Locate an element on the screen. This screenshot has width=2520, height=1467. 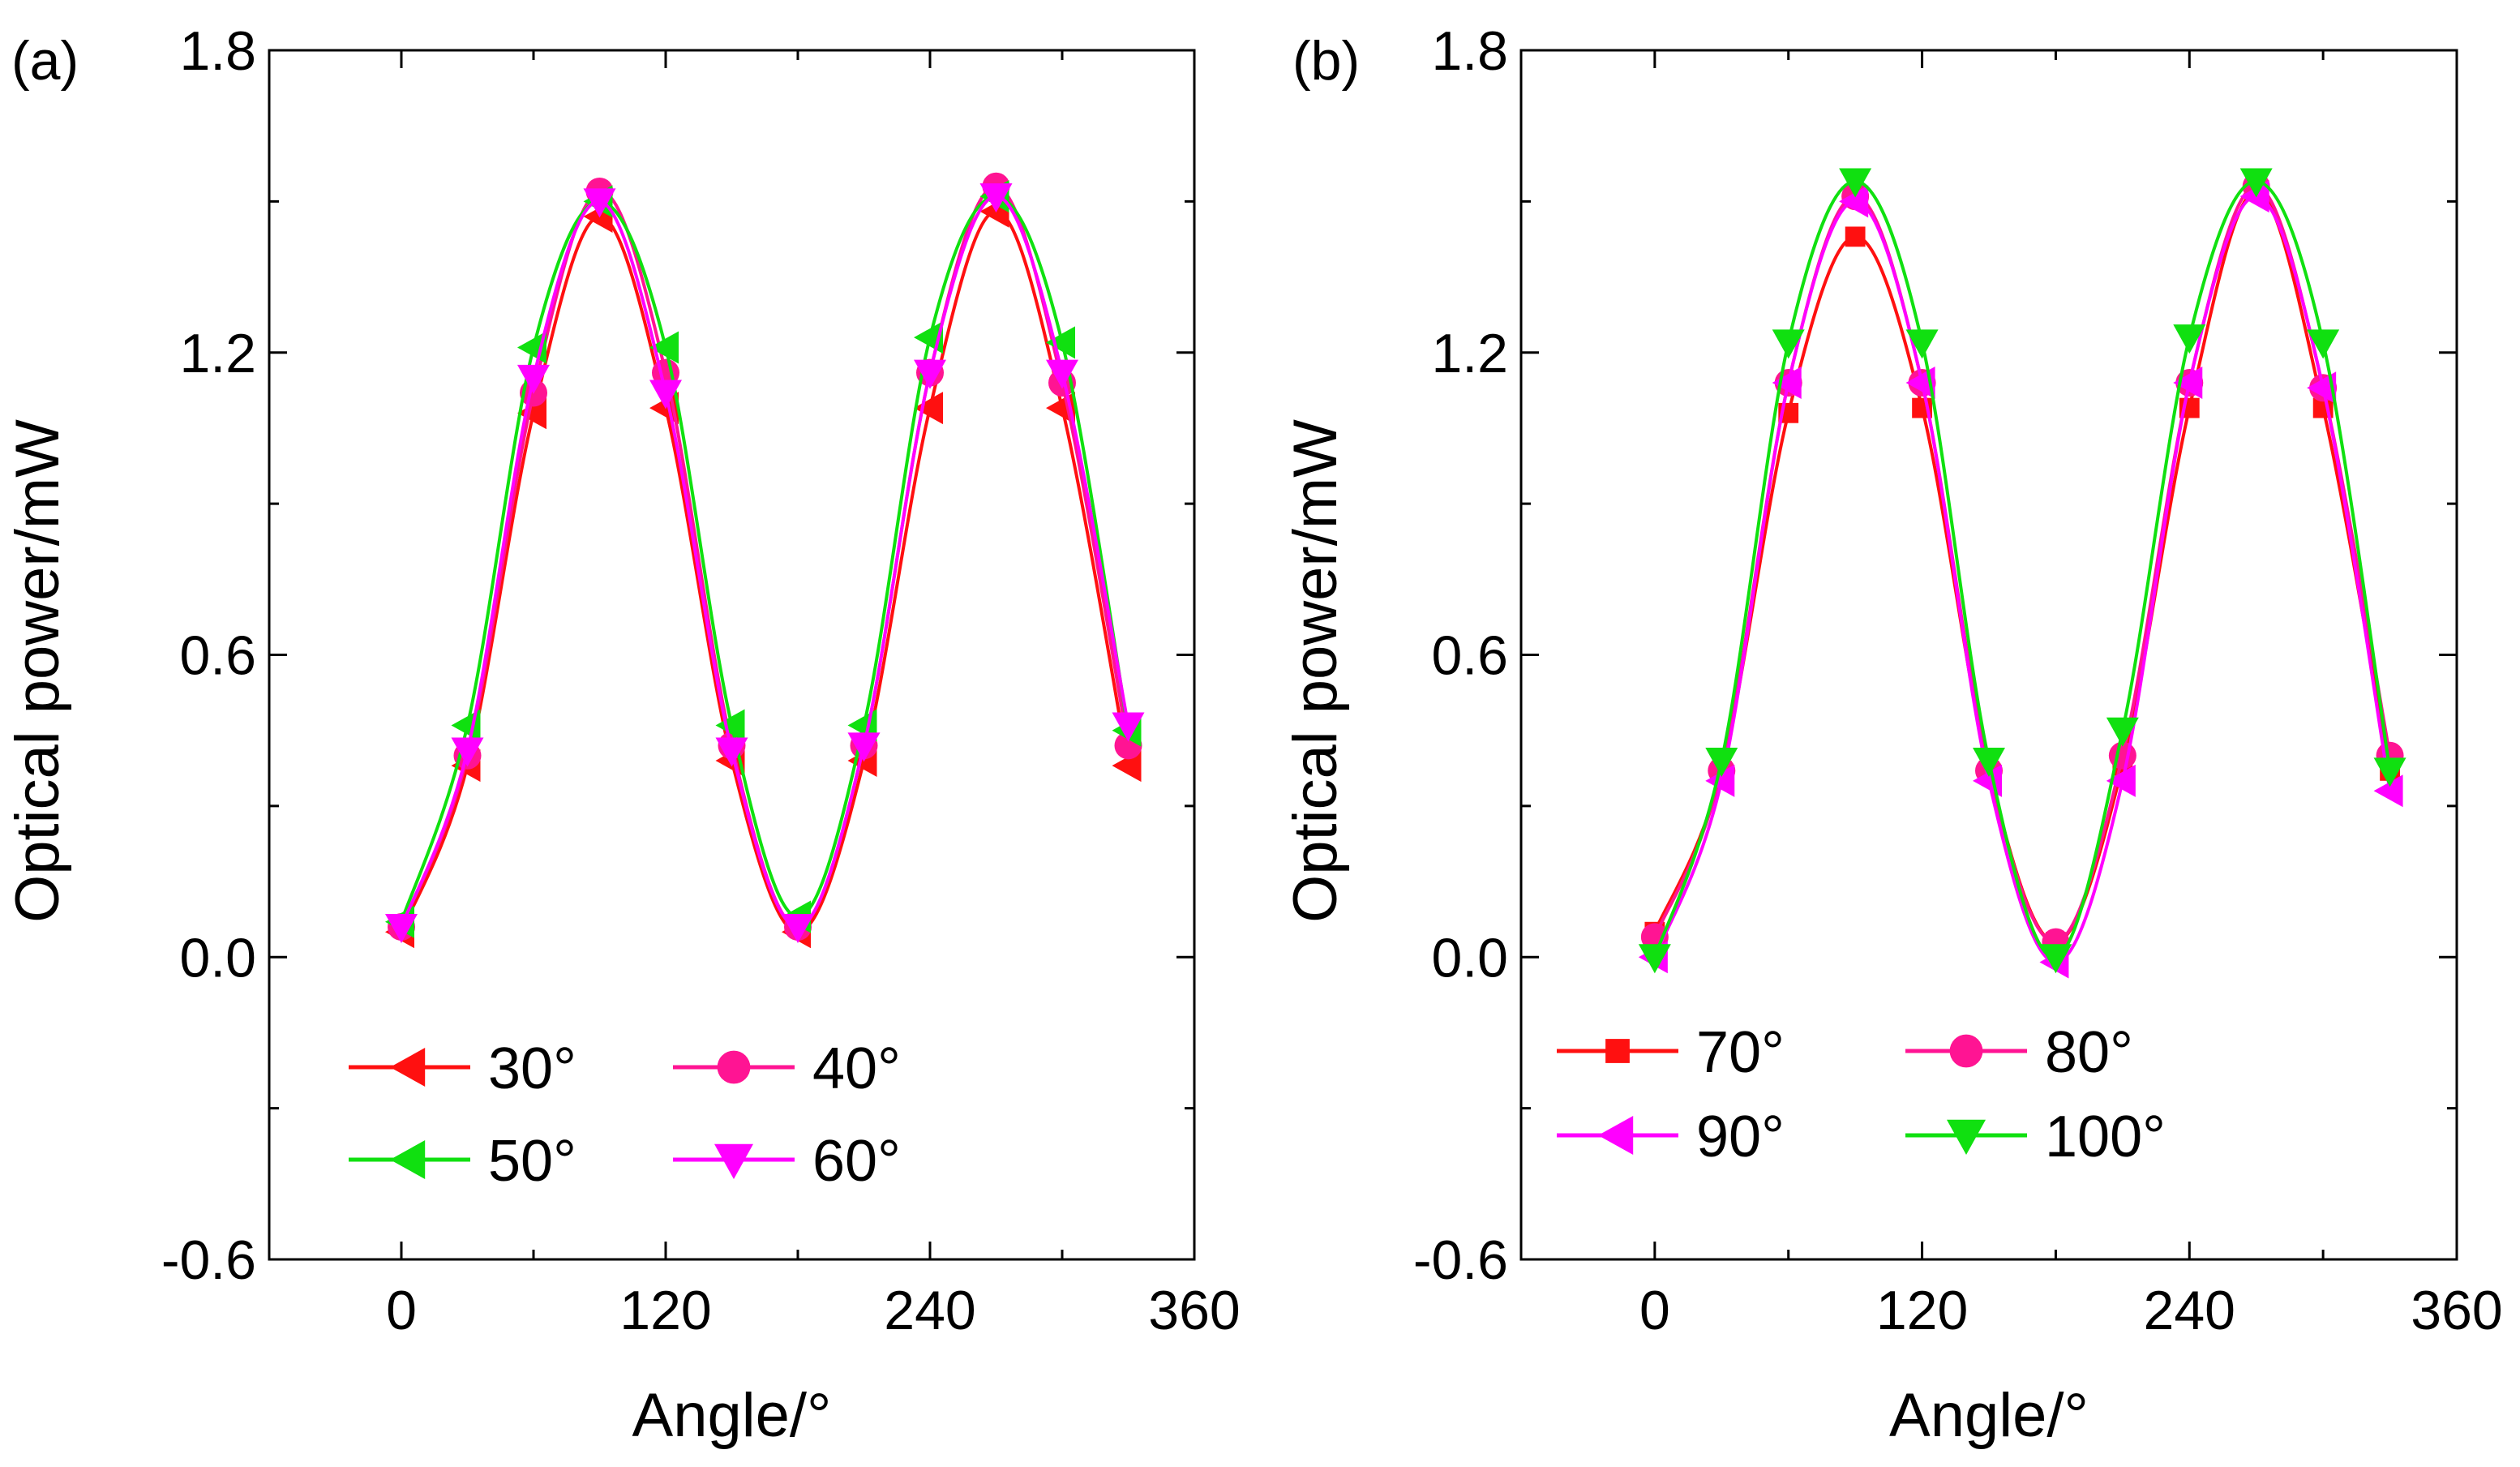
y-axis-title: Optical power/mW is located at coordinates (1315, 671).